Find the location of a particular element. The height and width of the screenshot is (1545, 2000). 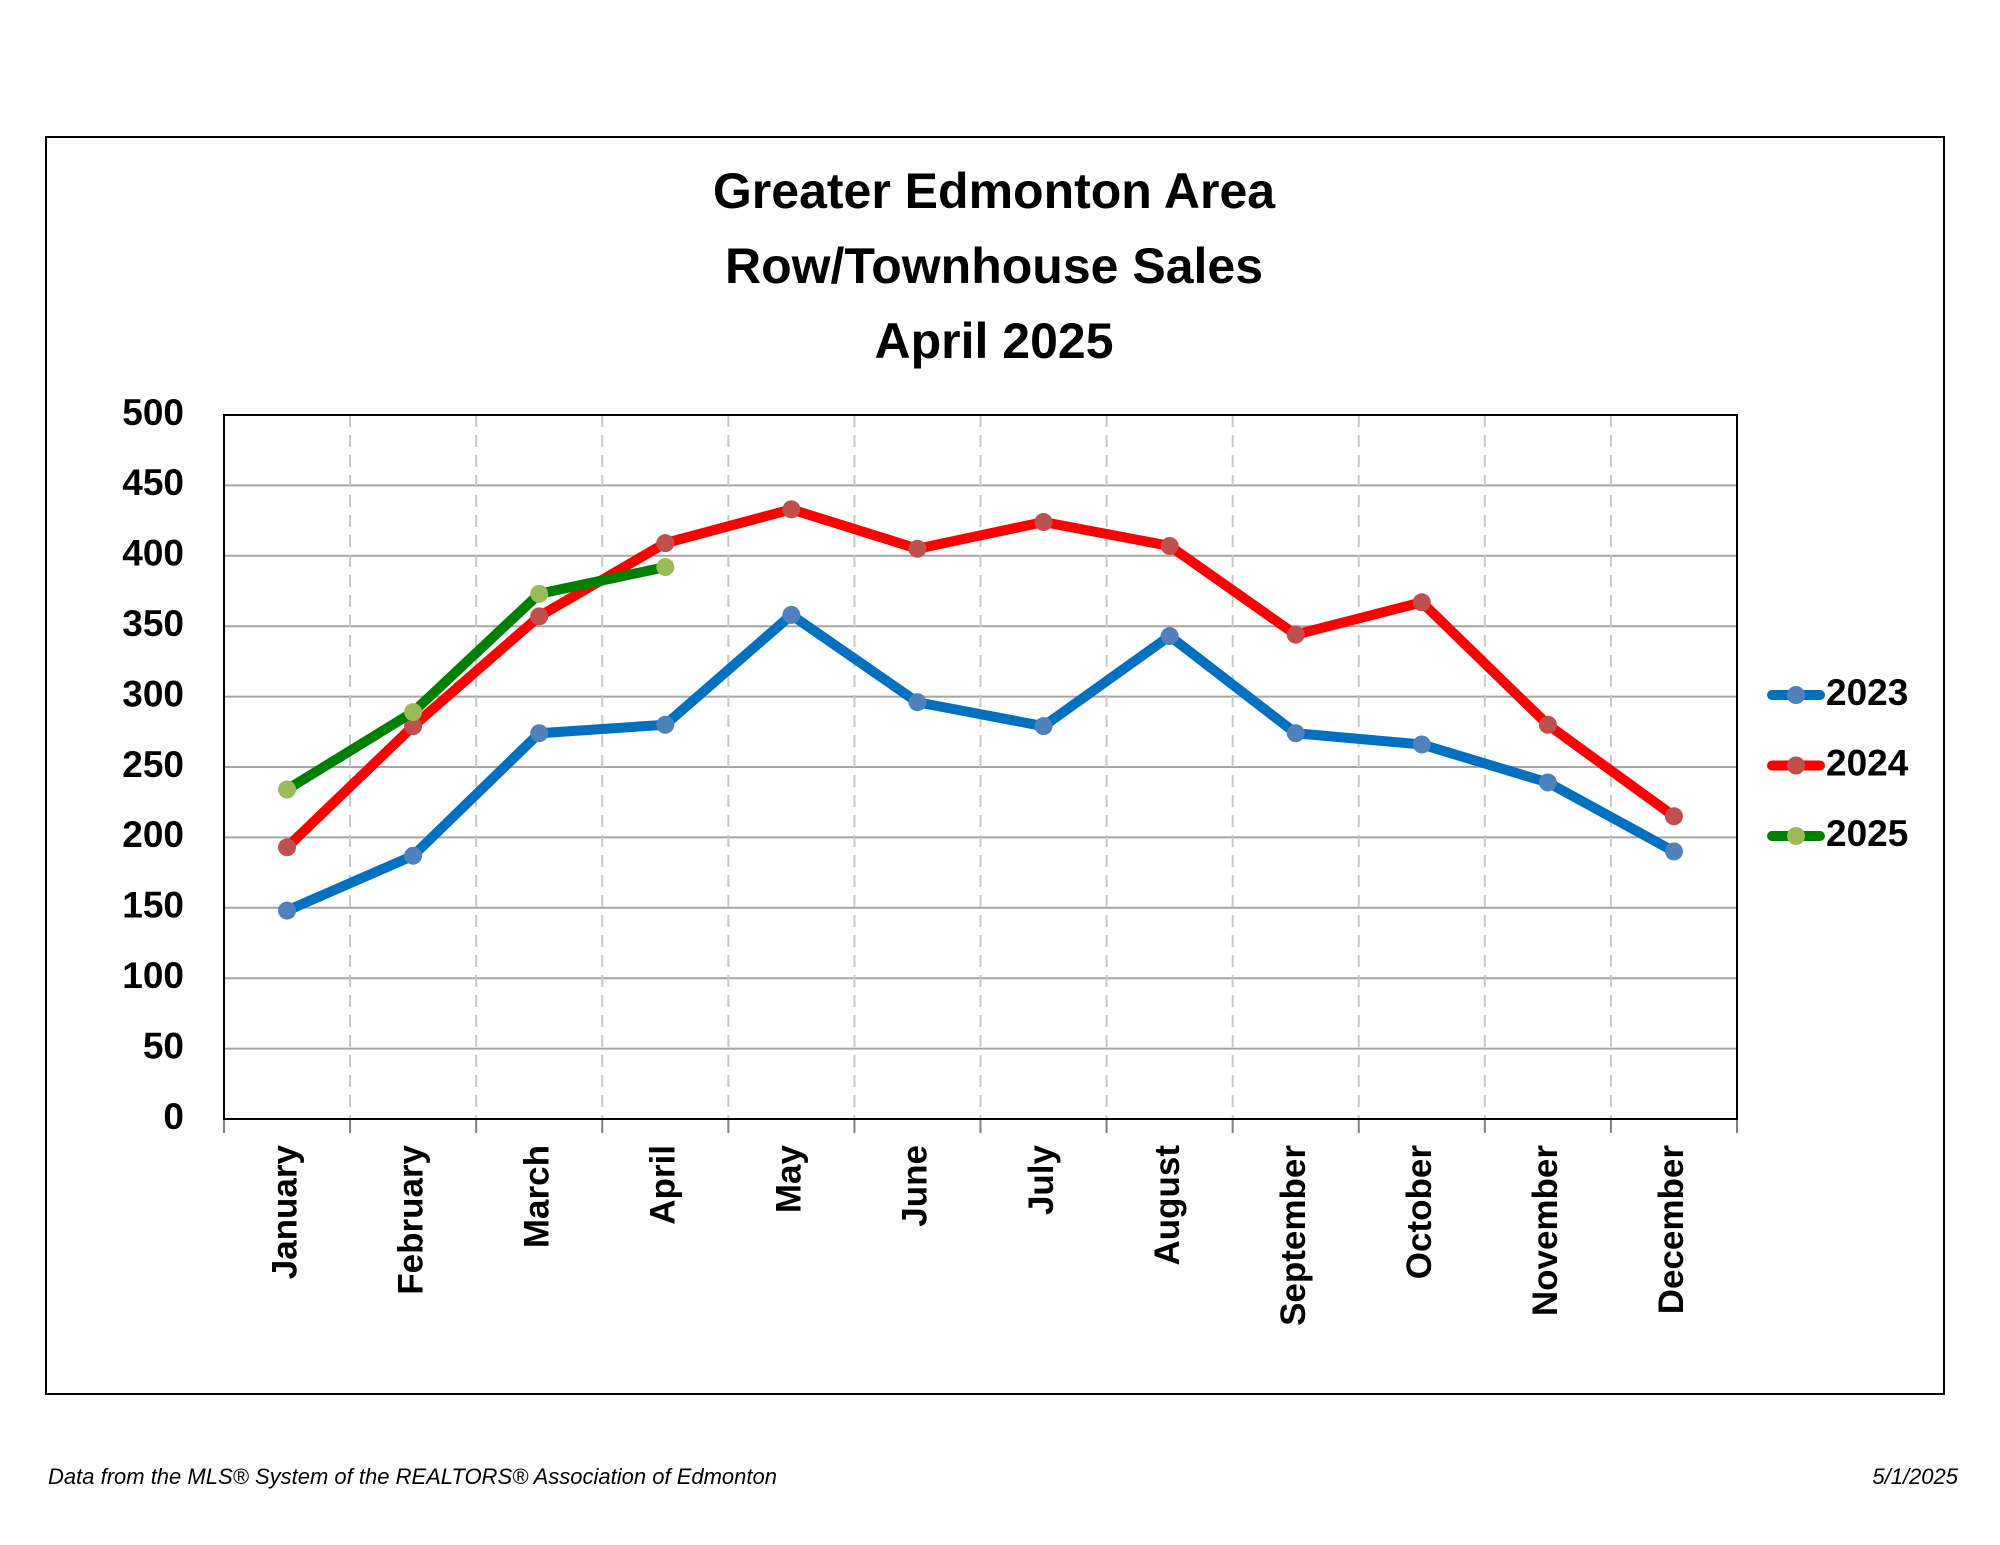

x-tick-label: September is located at coordinates (1293, 1235).